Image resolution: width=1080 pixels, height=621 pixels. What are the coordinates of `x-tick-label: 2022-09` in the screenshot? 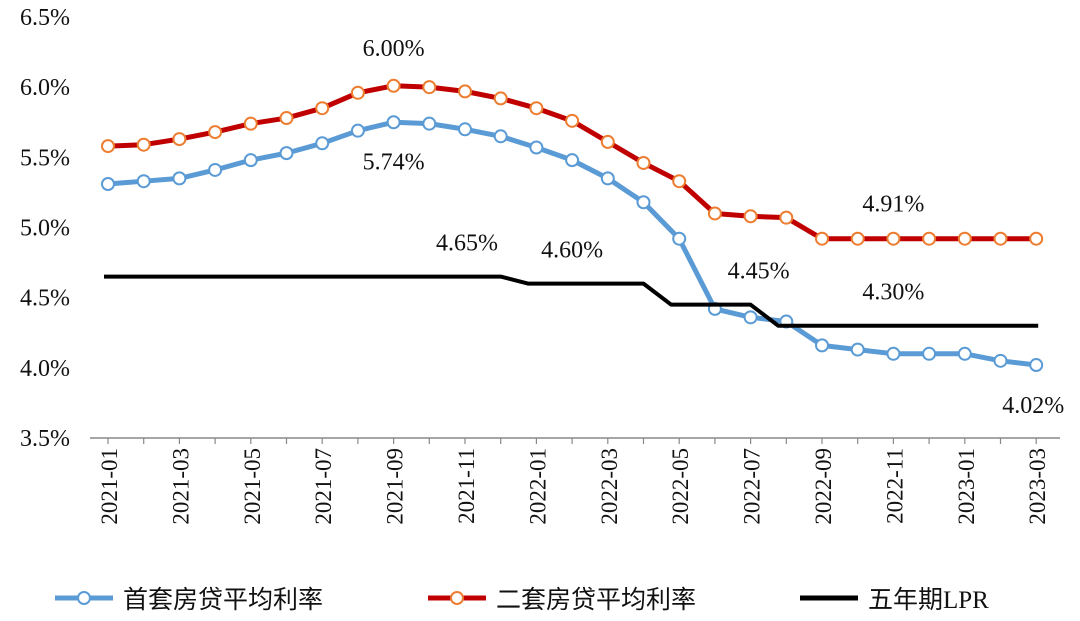 It's located at (823, 486).